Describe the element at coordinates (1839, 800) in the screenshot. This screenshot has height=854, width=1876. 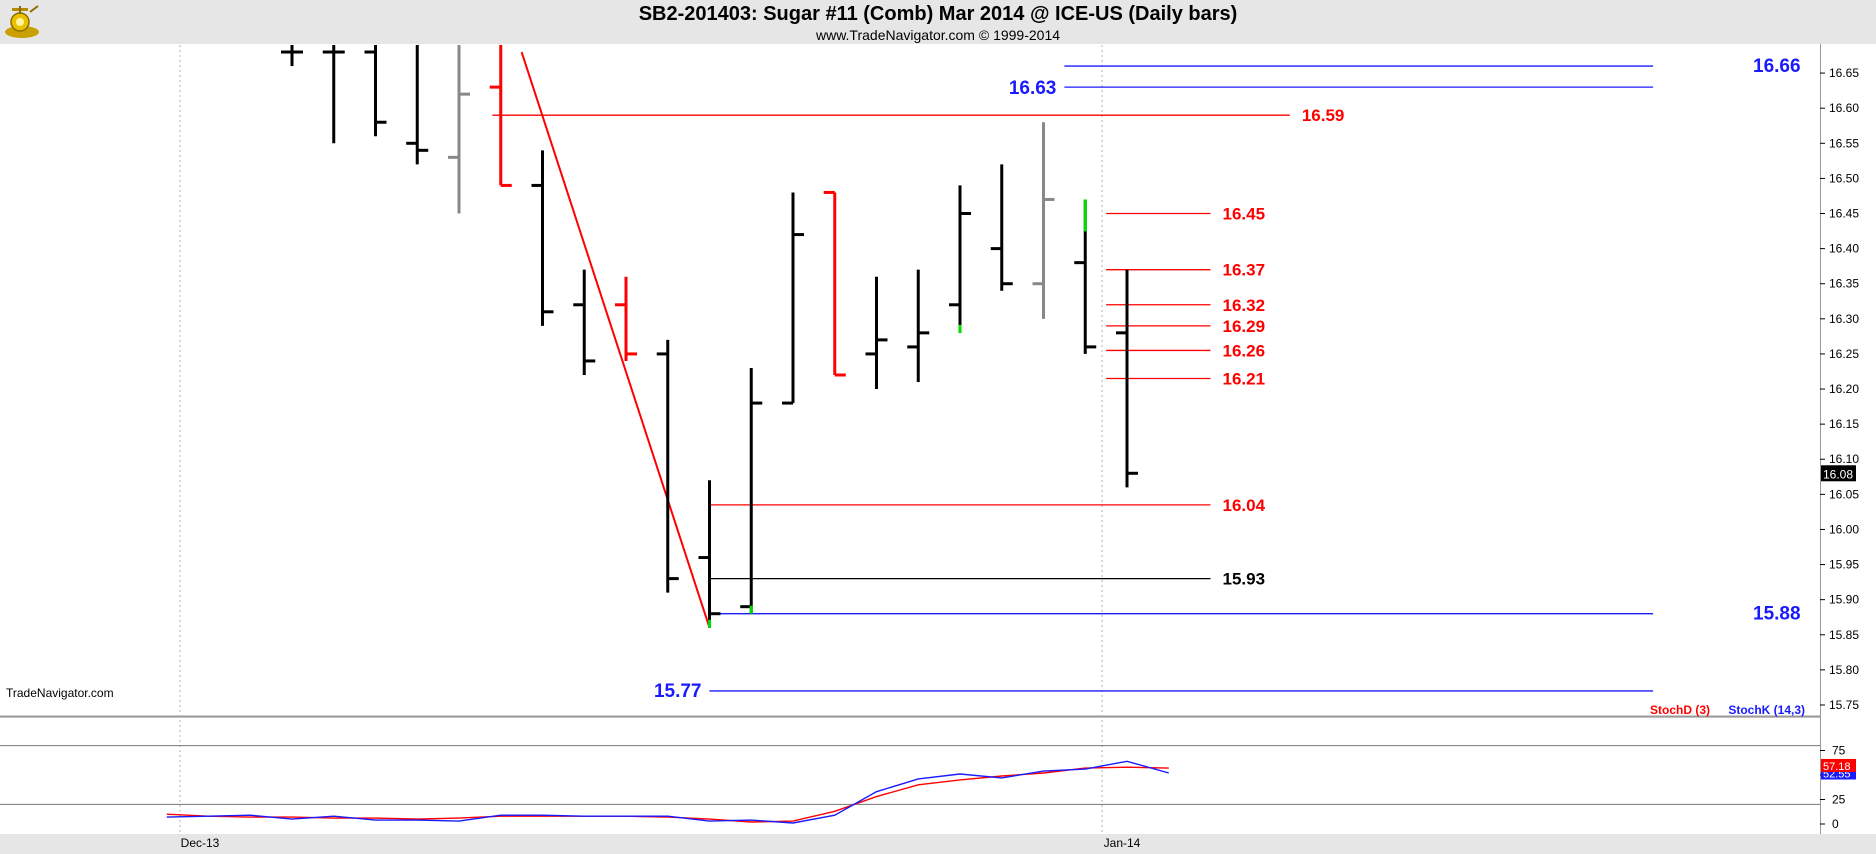
I see `osc-y-tick-label: 25` at that location.